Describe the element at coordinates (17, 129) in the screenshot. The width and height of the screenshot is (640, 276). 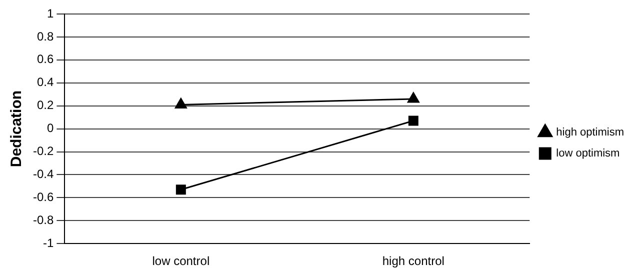
I see `y-axis-title: Dedication` at that location.